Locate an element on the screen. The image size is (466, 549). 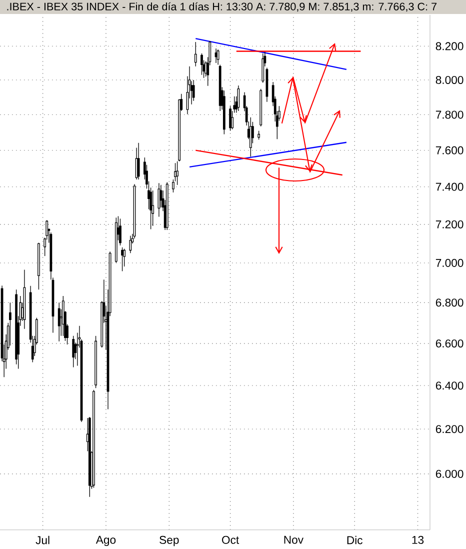
y-tick-label: 7.800 is located at coordinates (450, 114).